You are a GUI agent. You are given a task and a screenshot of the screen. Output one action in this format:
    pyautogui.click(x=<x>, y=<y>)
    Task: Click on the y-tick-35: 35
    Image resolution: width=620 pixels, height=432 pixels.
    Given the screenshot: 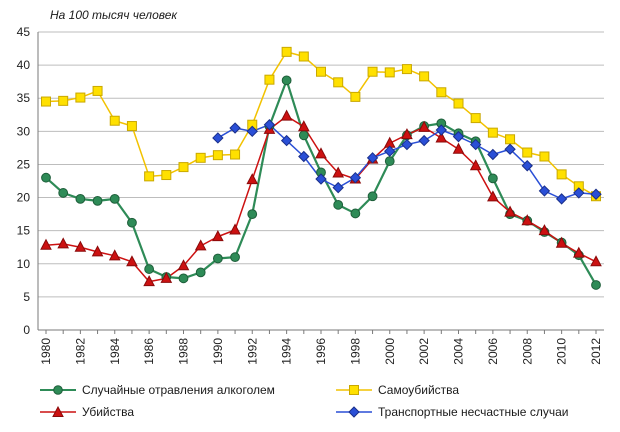 What is the action you would take?
    pyautogui.click(x=24, y=98)
    